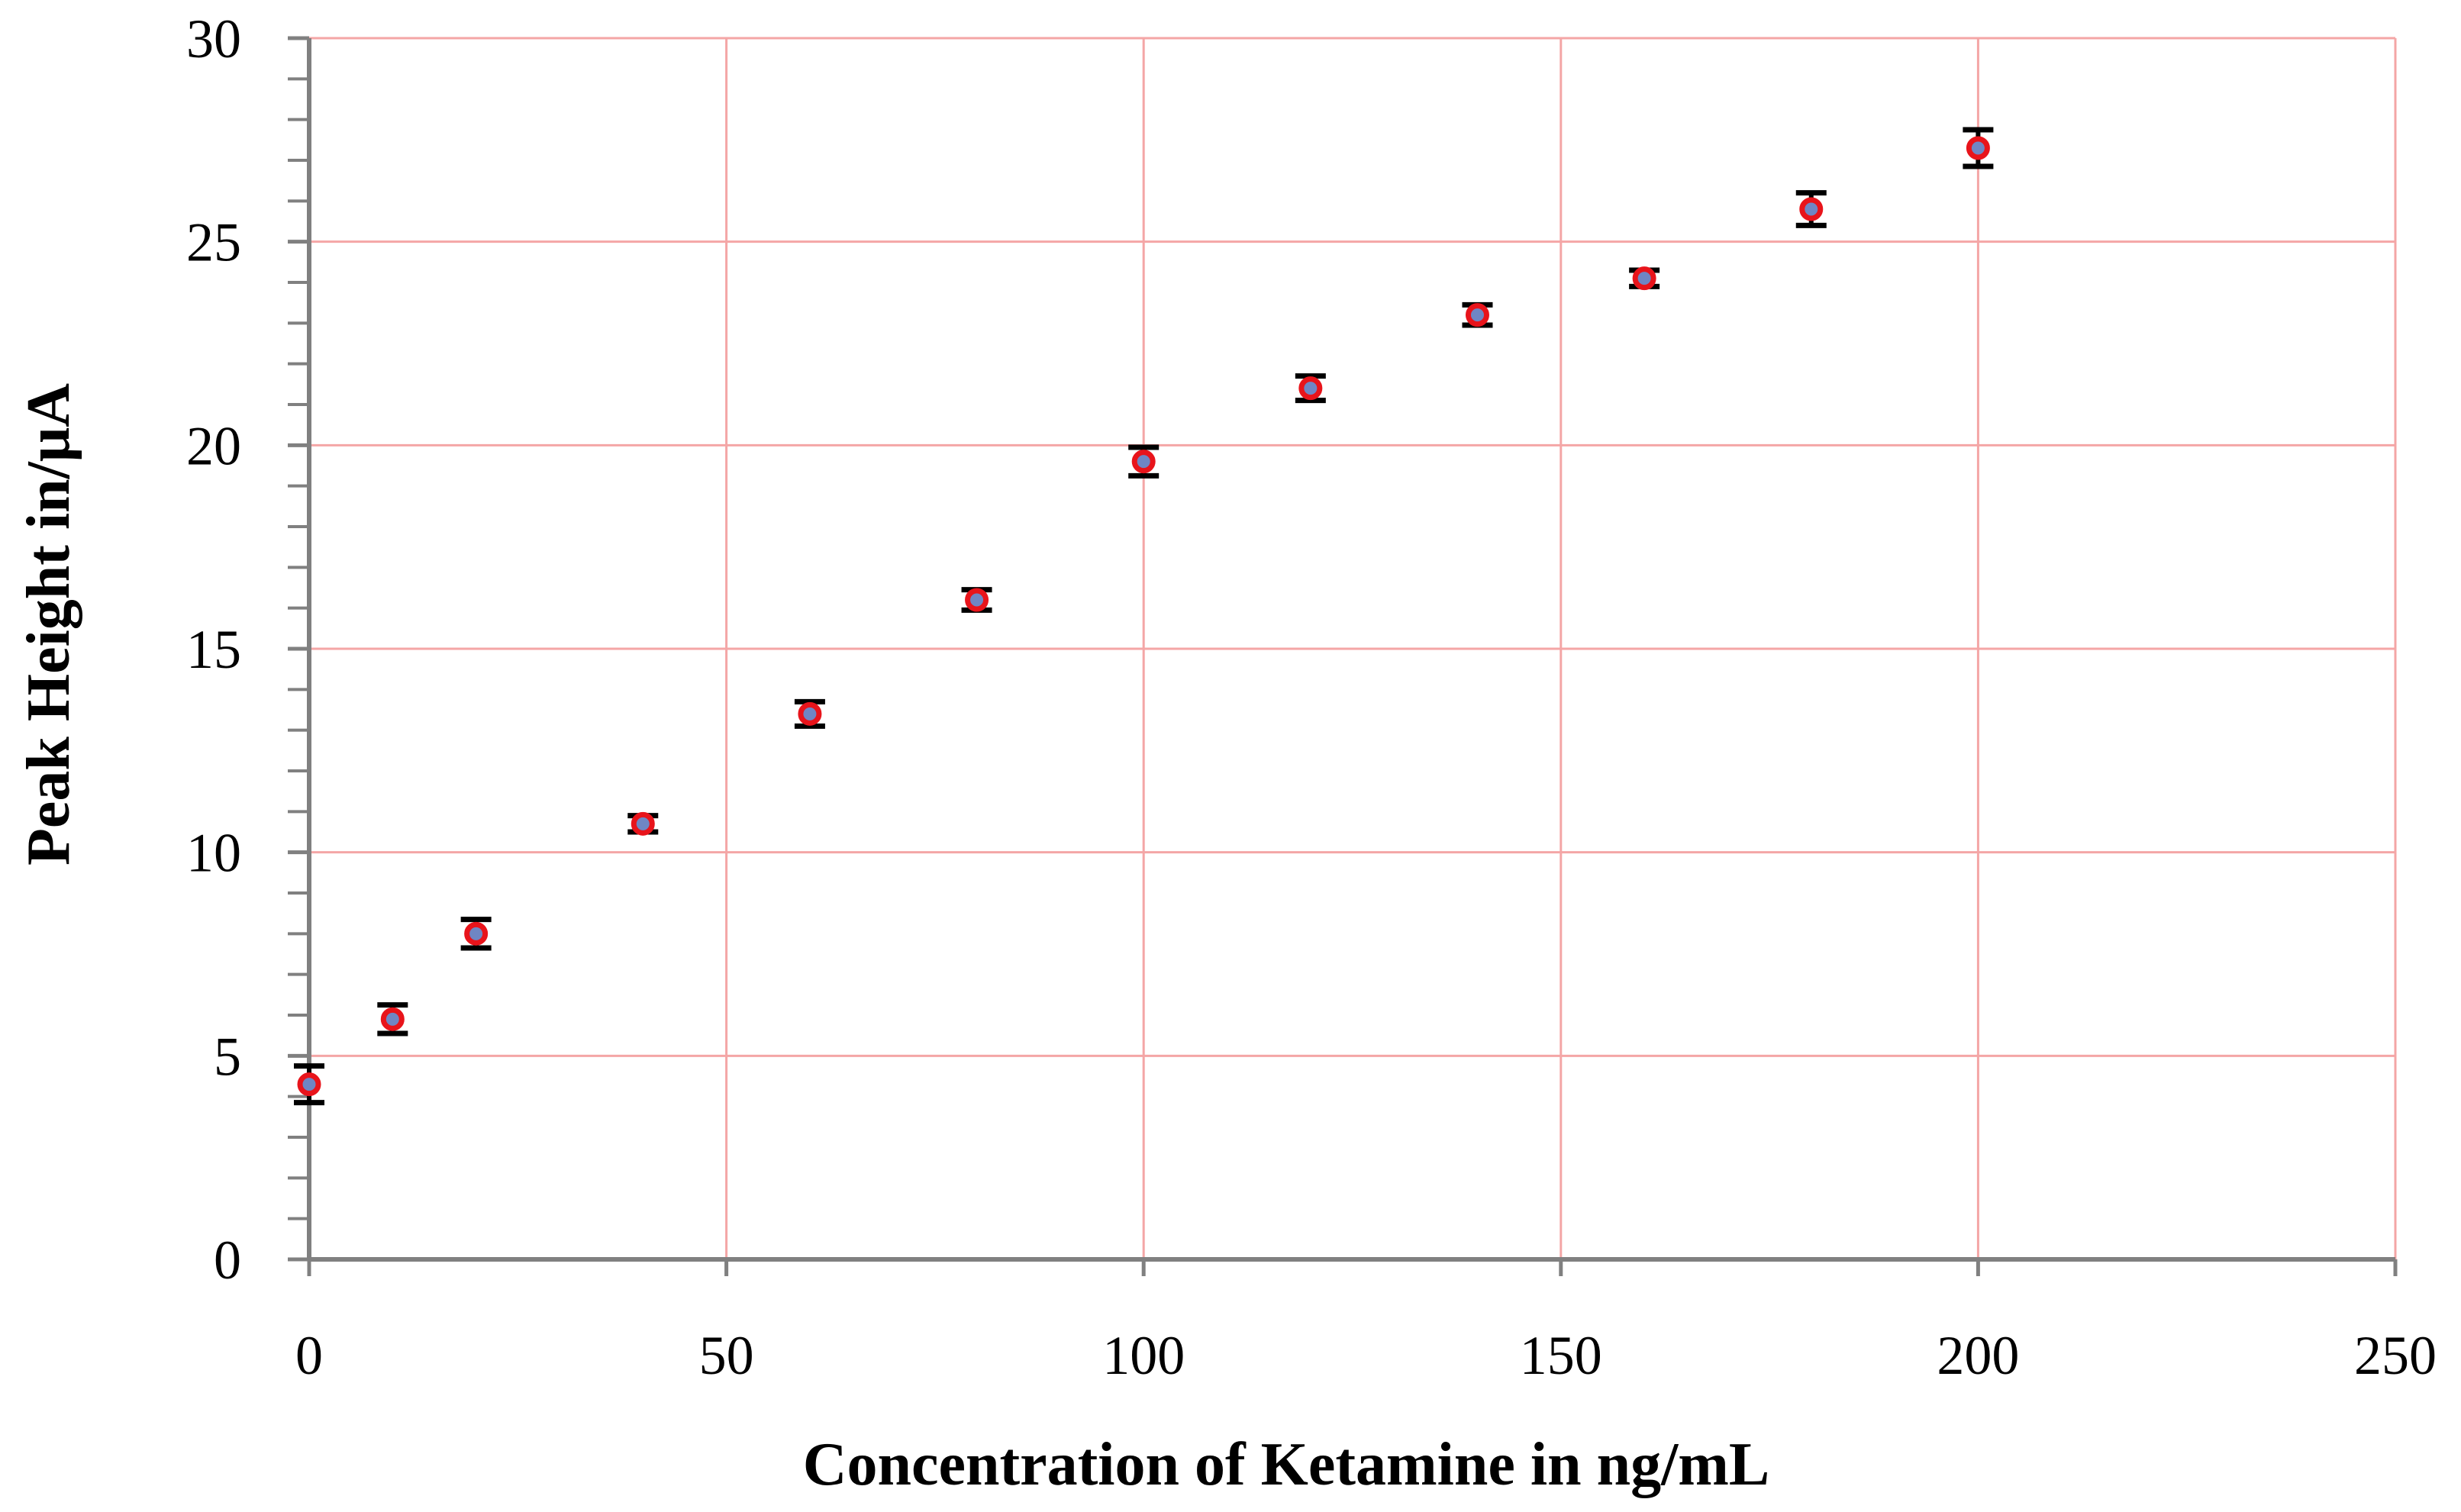 This screenshot has width=2461, height=1512. I want to click on y-tick-label: 10, so click(213, 853).